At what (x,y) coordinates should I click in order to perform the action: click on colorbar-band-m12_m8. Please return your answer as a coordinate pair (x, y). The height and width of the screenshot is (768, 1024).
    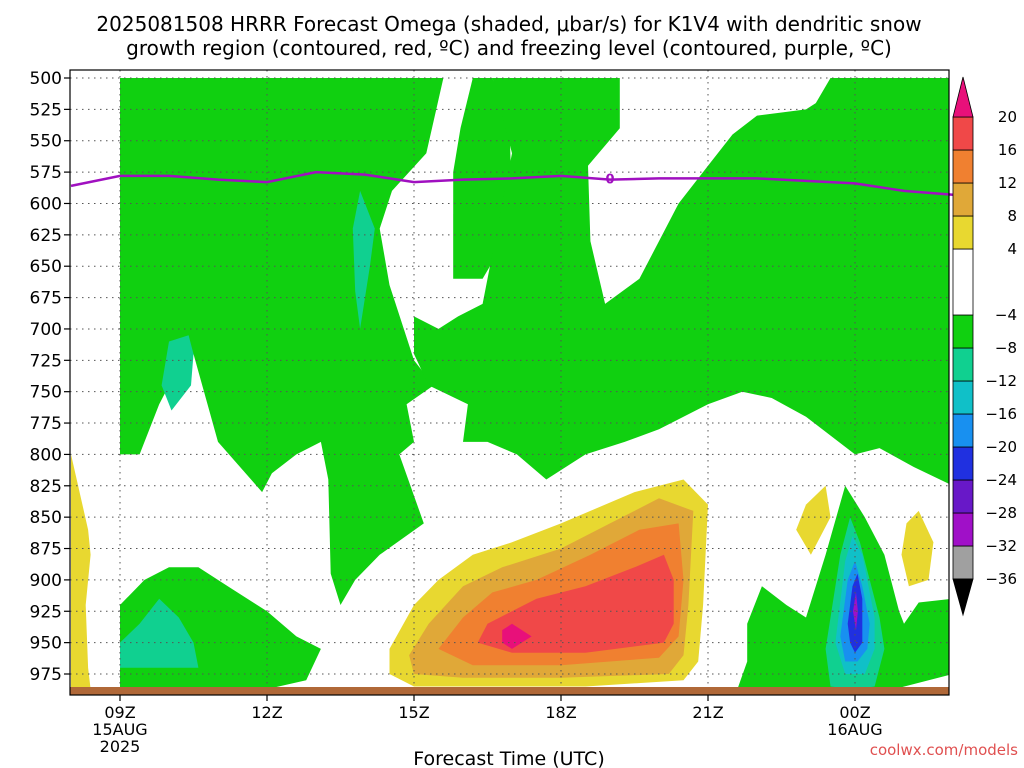
    Looking at the image, I should click on (963, 364).